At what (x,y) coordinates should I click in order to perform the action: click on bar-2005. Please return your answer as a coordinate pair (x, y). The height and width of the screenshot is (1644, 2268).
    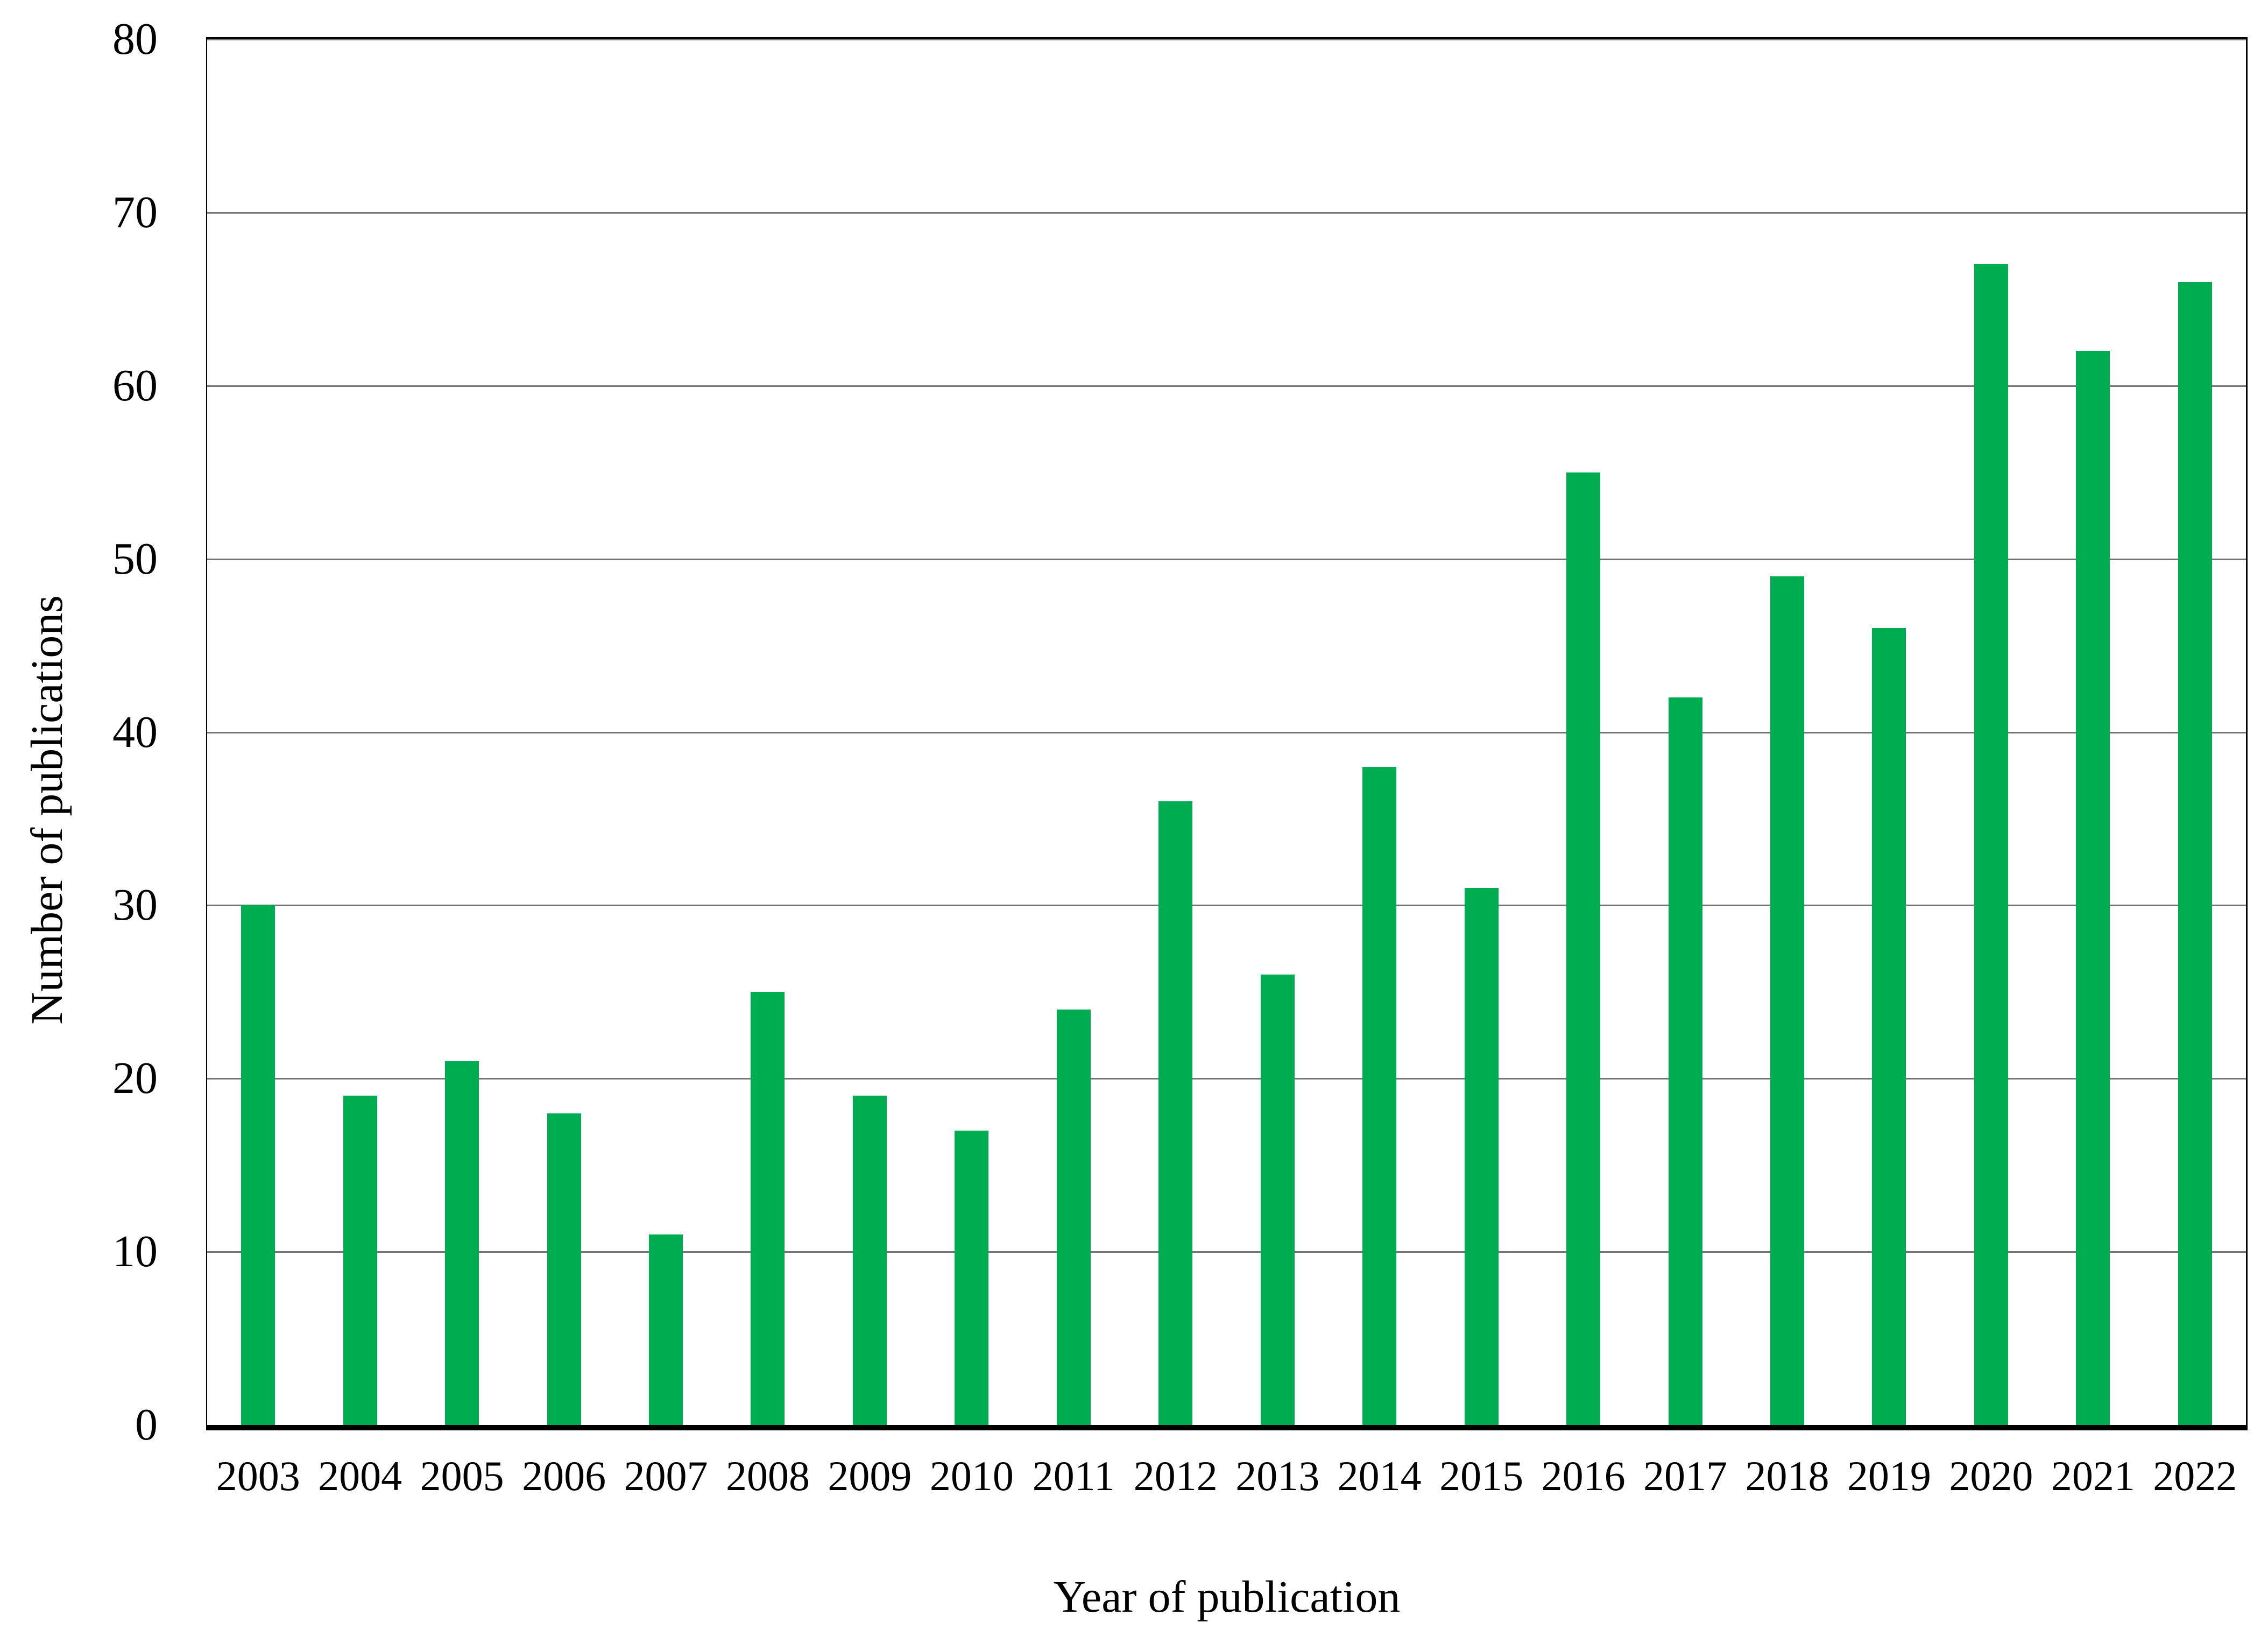
    Looking at the image, I should click on (462, 1243).